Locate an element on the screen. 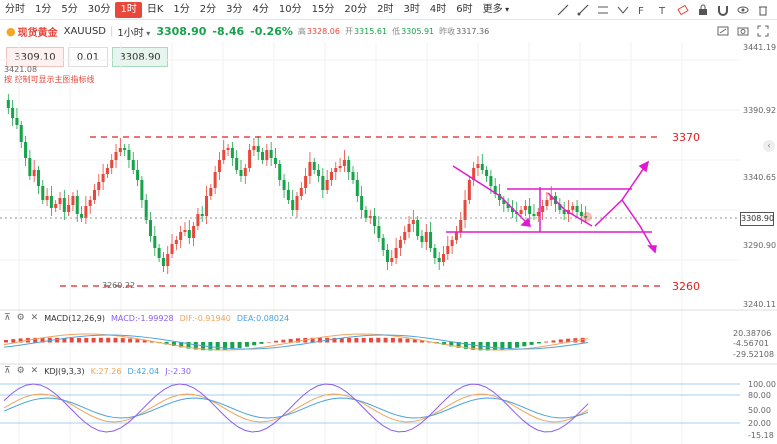 The width and height of the screenshot is (777, 444). timeframe-tab-3: 30分 is located at coordinates (99, 9).